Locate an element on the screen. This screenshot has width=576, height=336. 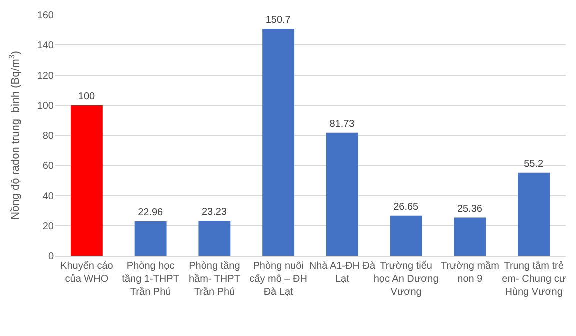
y-tick-label: 160 is located at coordinates (45, 16).